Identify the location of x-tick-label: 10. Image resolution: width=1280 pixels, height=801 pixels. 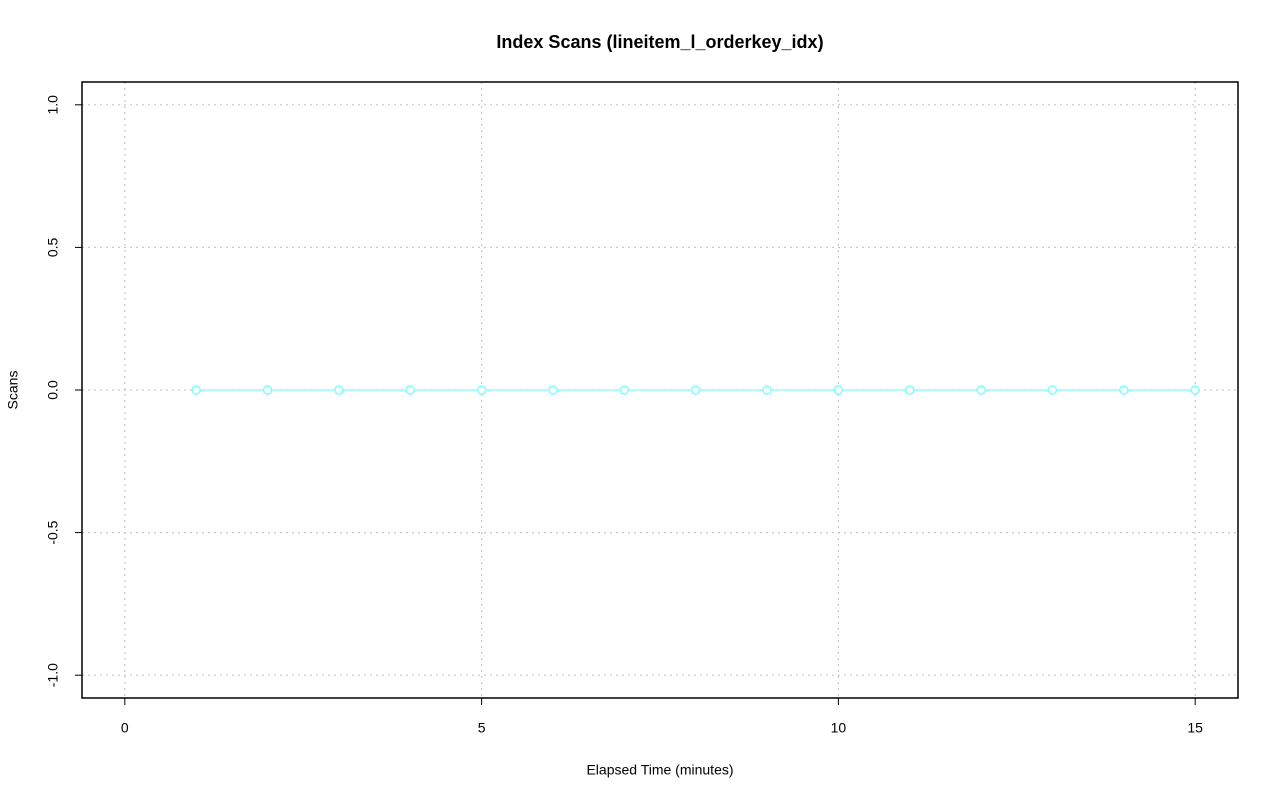
(839, 728).